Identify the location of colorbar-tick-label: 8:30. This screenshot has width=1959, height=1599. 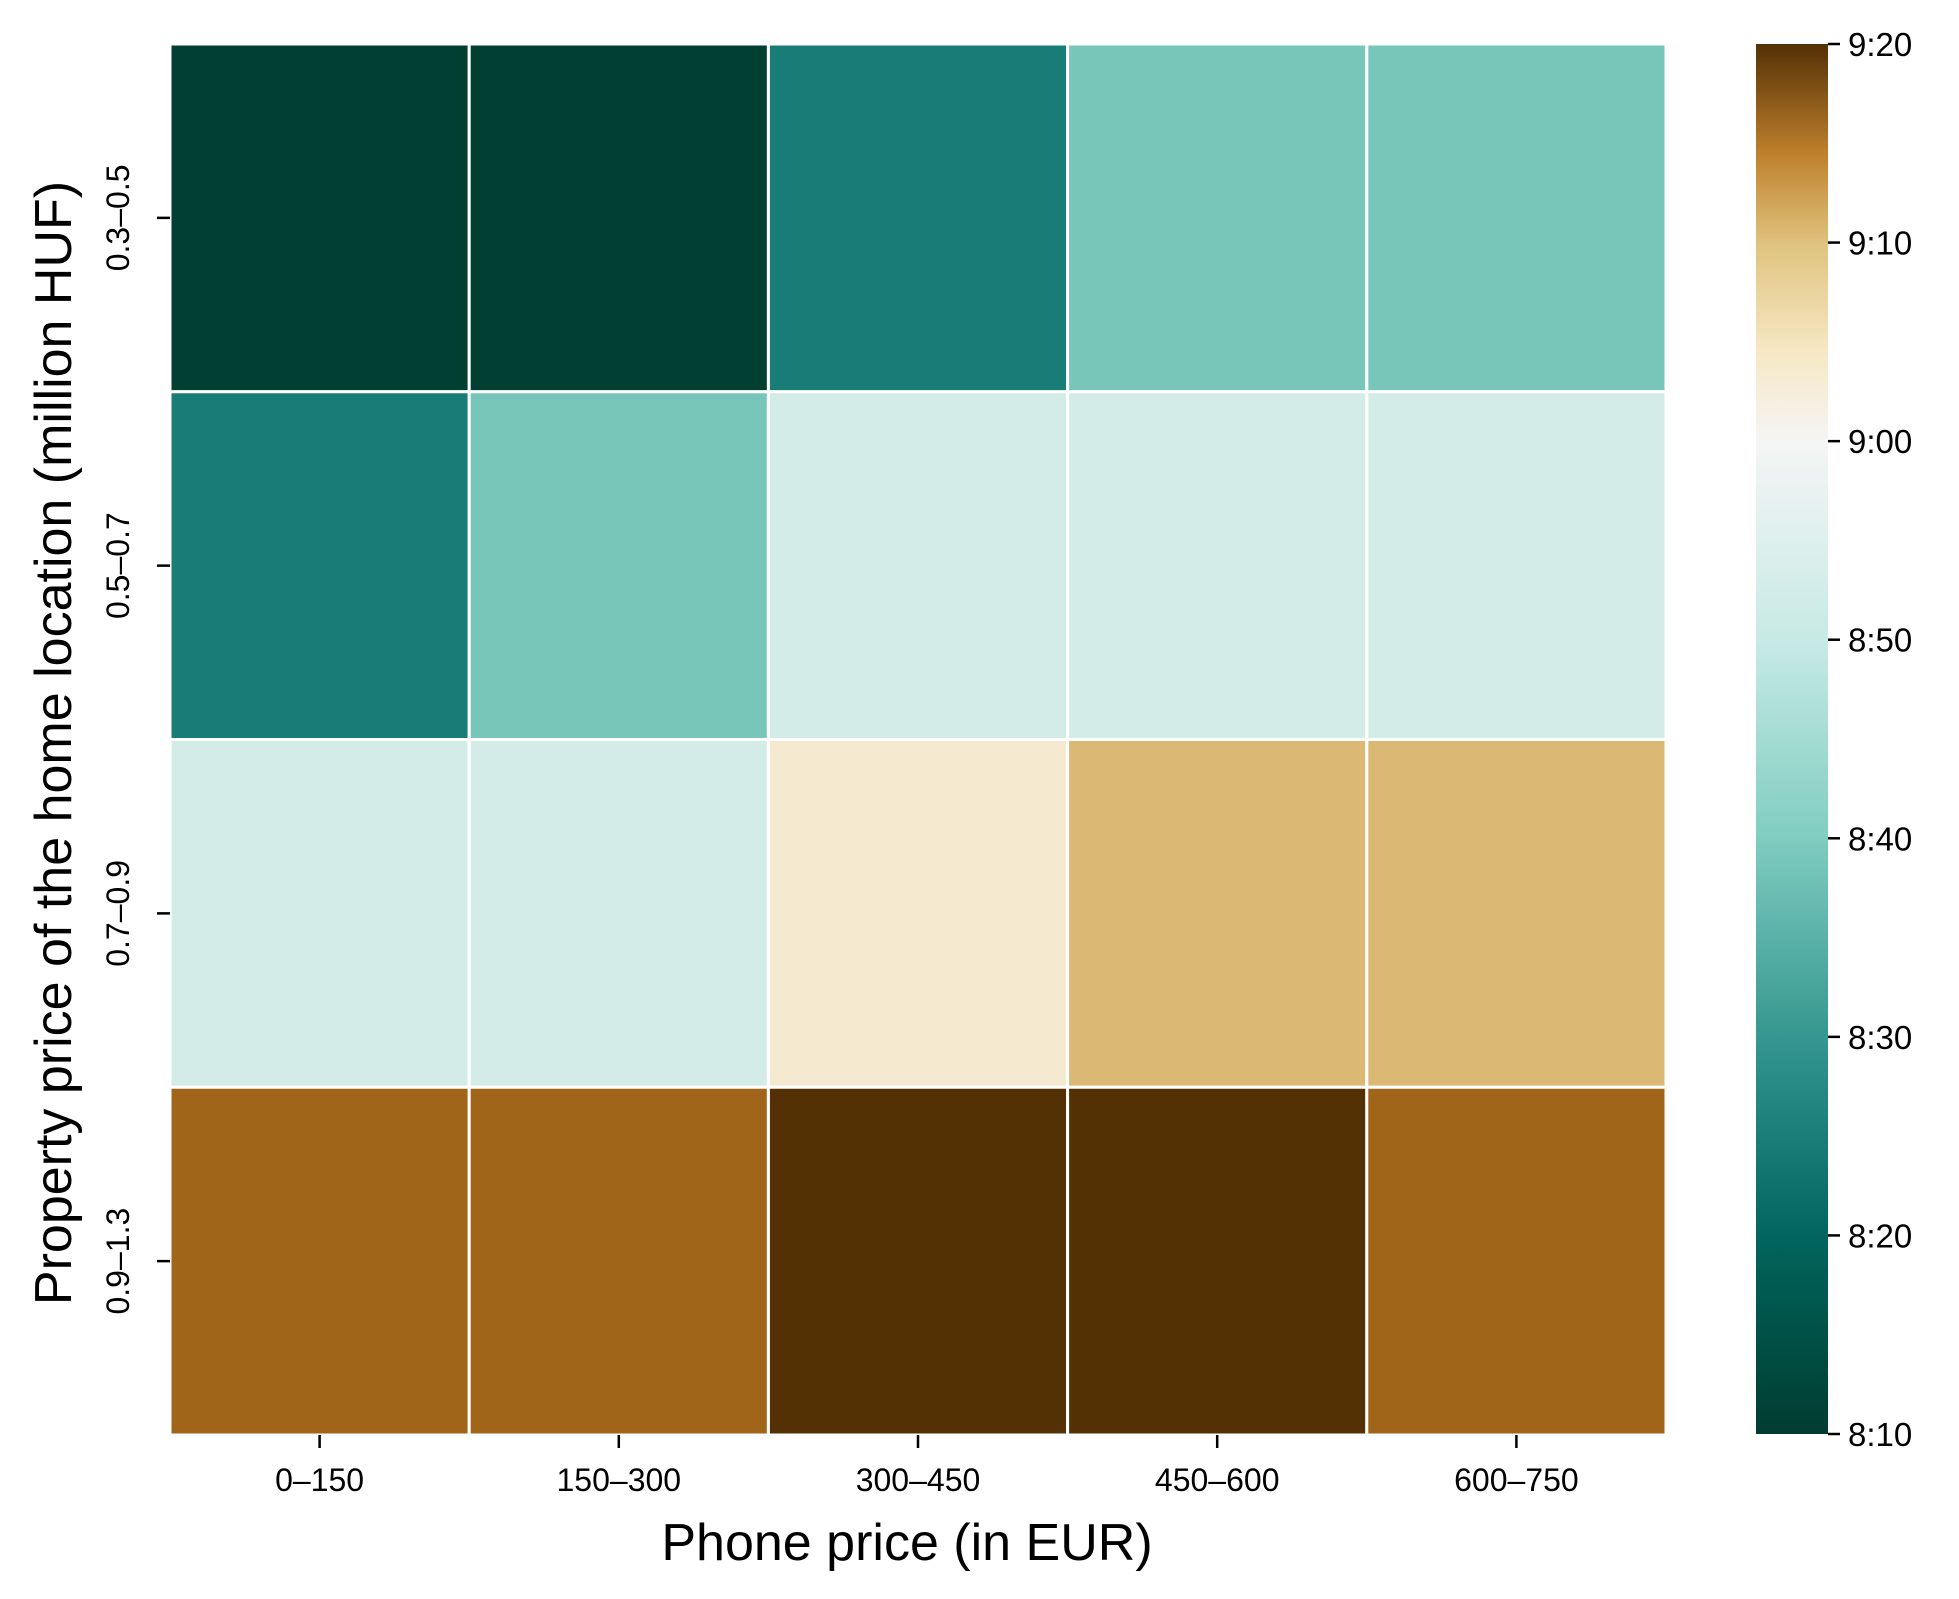
(1880, 1037).